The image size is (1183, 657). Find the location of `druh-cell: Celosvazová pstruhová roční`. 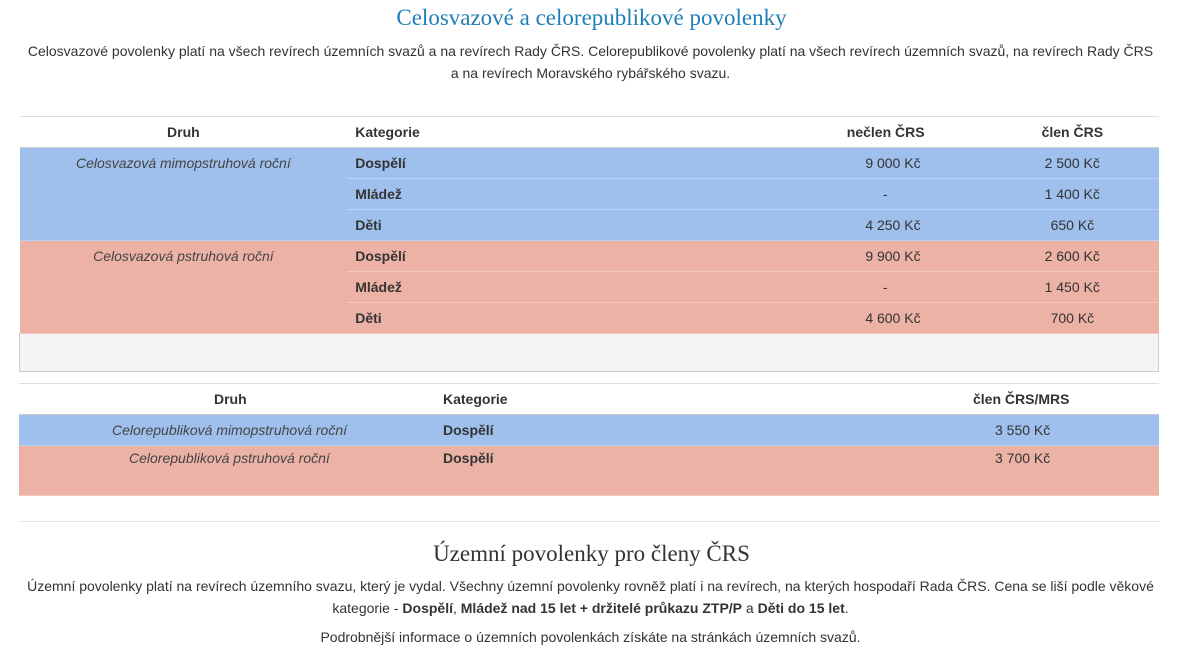

druh-cell: Celosvazová pstruhová roční is located at coordinates (183, 287).